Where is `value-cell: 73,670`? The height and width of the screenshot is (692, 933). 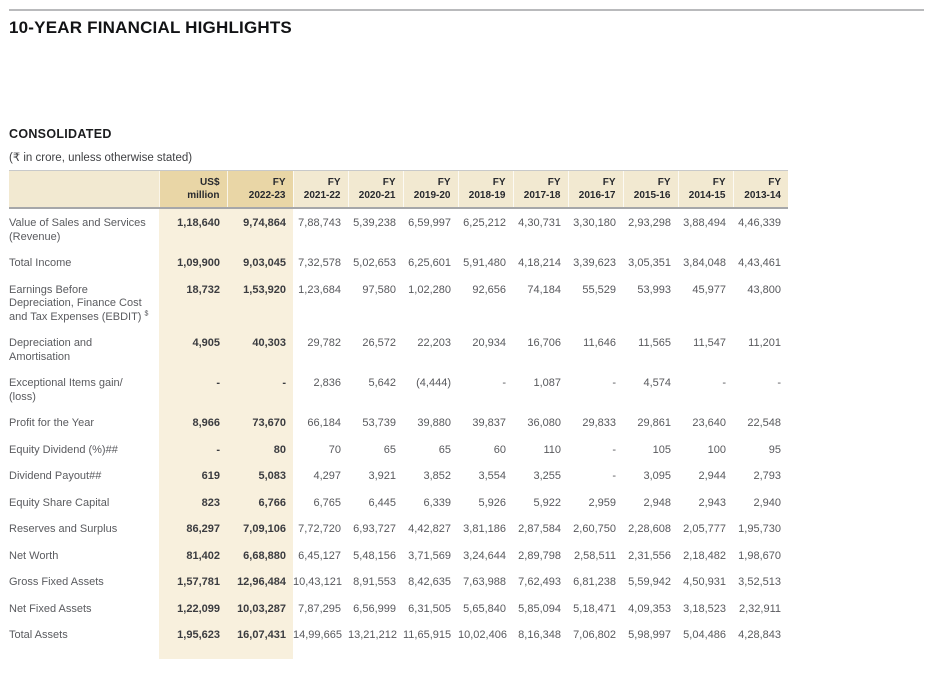 value-cell: 73,670 is located at coordinates (260, 424).